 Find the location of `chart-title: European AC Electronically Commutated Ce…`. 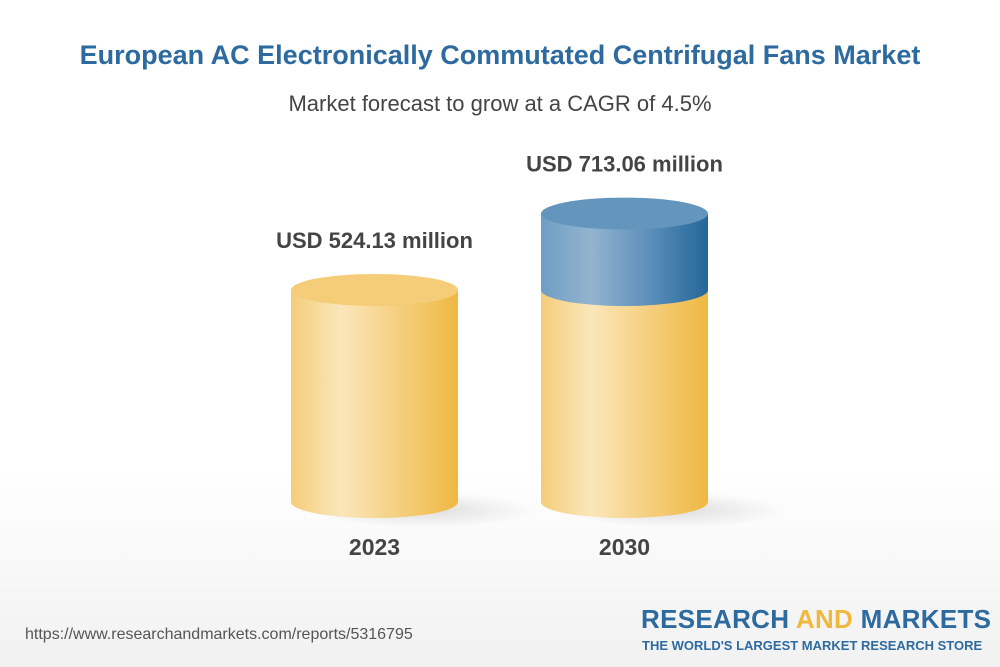

chart-title: European AC Electronically Commutated Ce… is located at coordinates (500, 55).